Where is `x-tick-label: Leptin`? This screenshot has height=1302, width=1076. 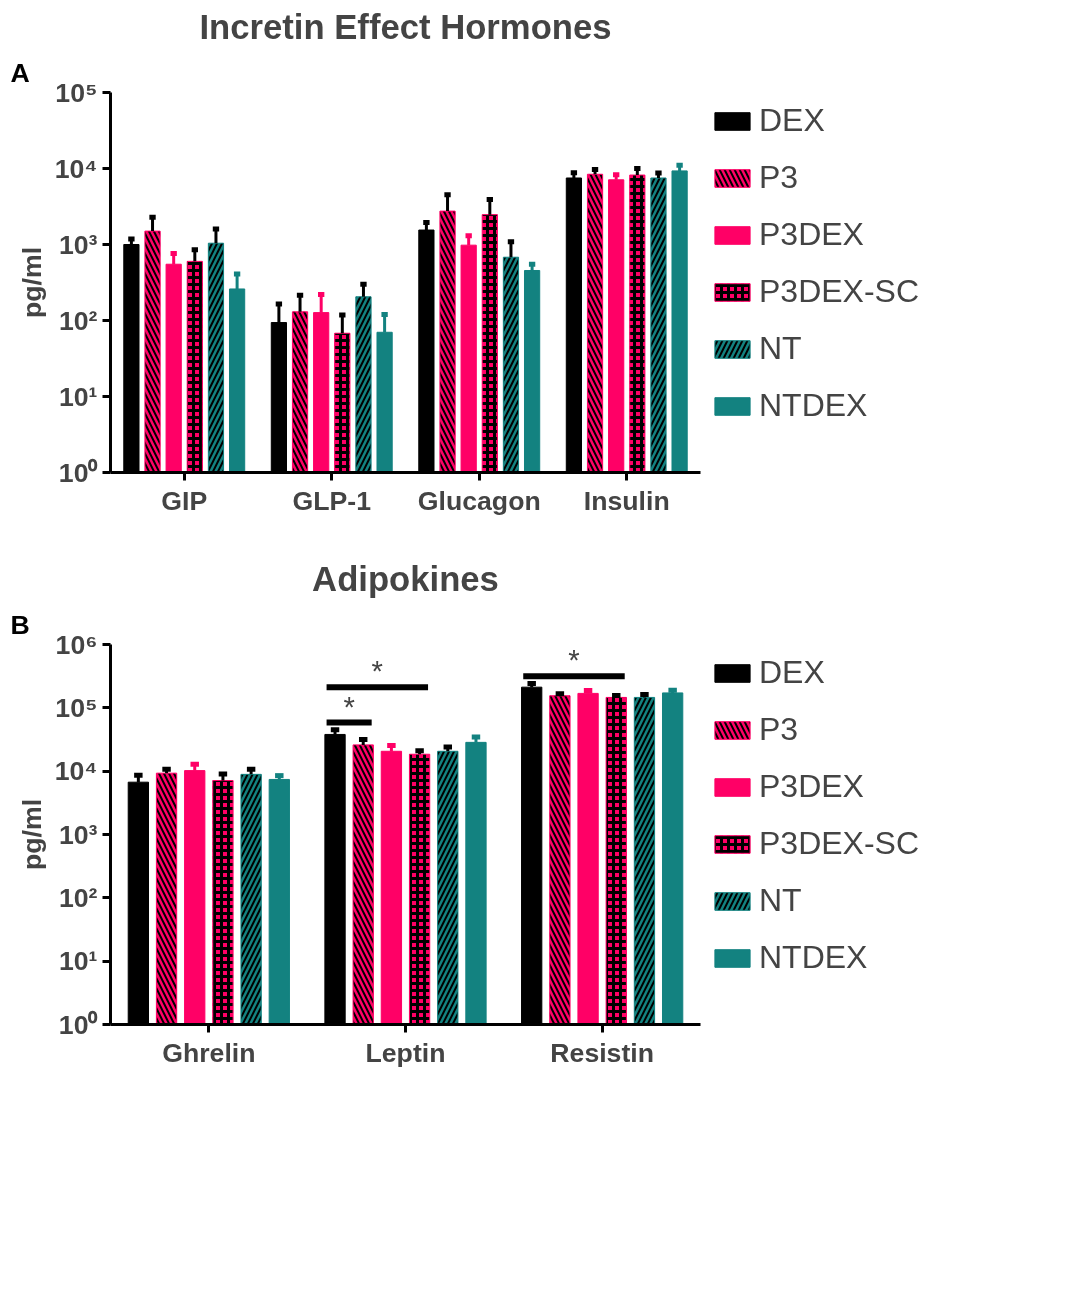 x-tick-label: Leptin is located at coordinates (405, 1052).